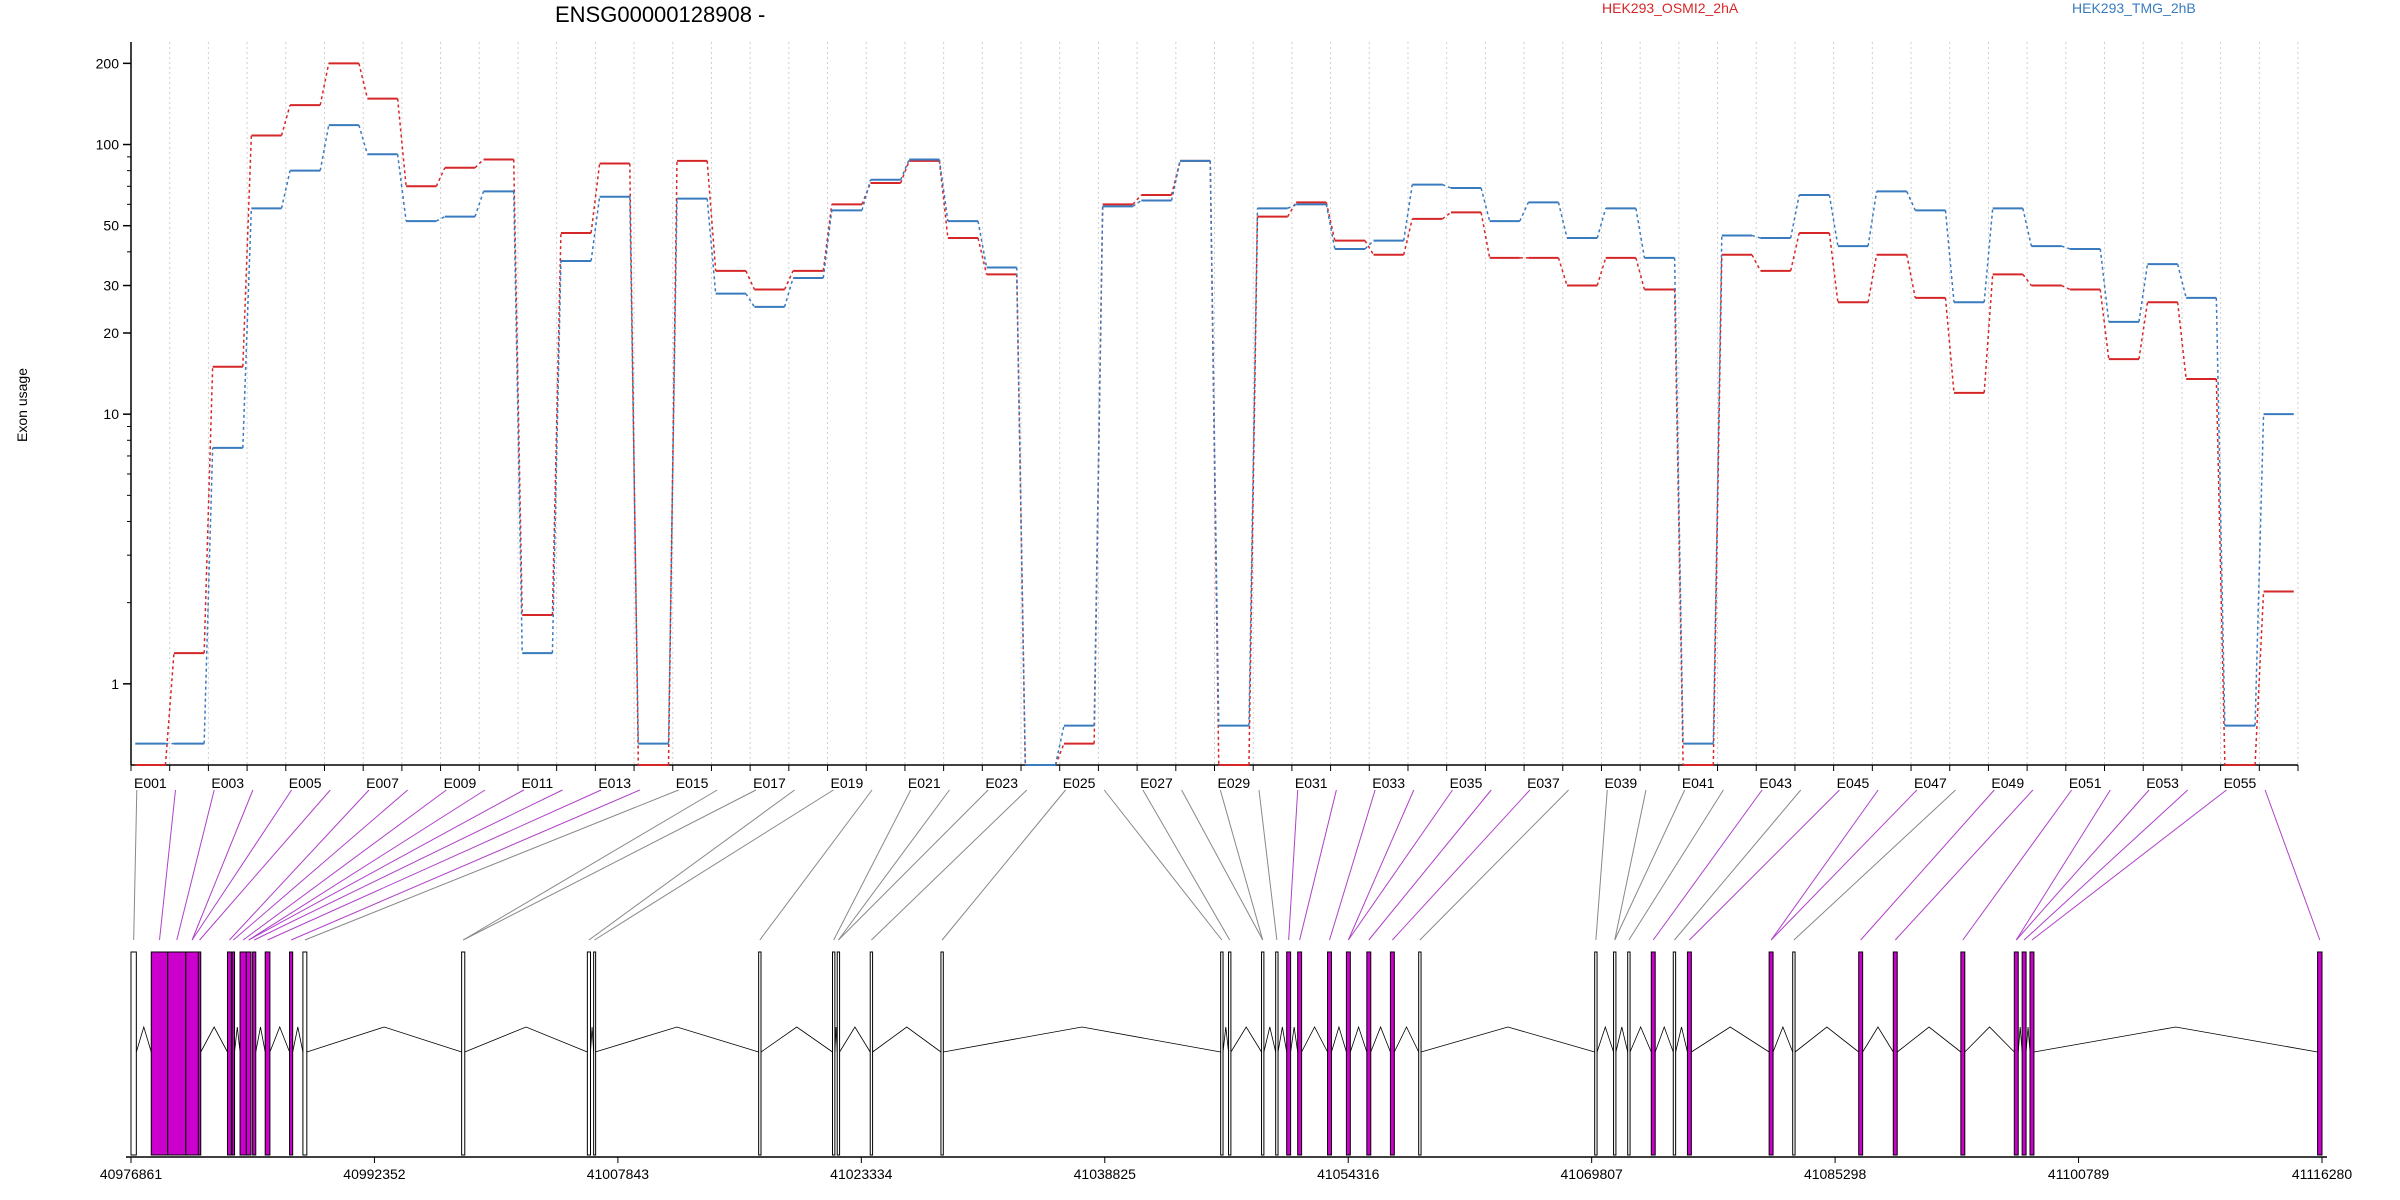 The image size is (2400, 1200). Describe the element at coordinates (1079, 783) in the screenshot. I see `x-tick-label: E025` at that location.